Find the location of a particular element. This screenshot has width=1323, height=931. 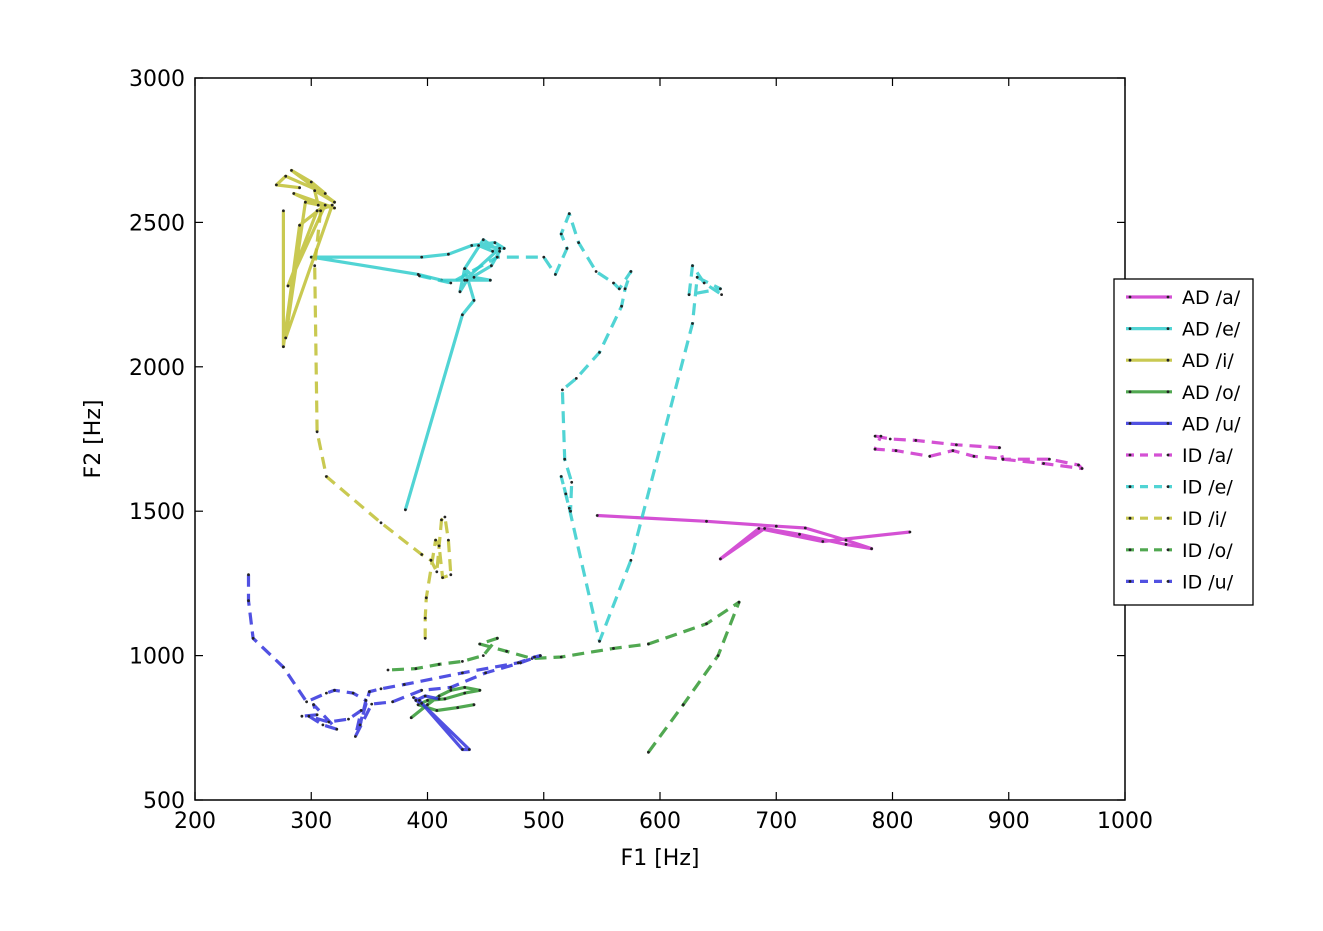

legend-label: ID /i/ is located at coordinates (1204, 519).